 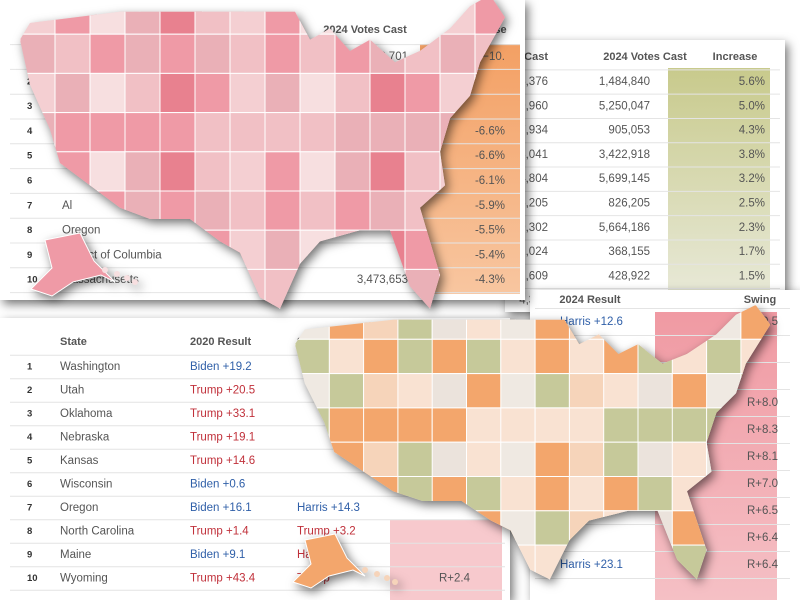 I want to click on column-header: Swing, so click(x=760, y=300).